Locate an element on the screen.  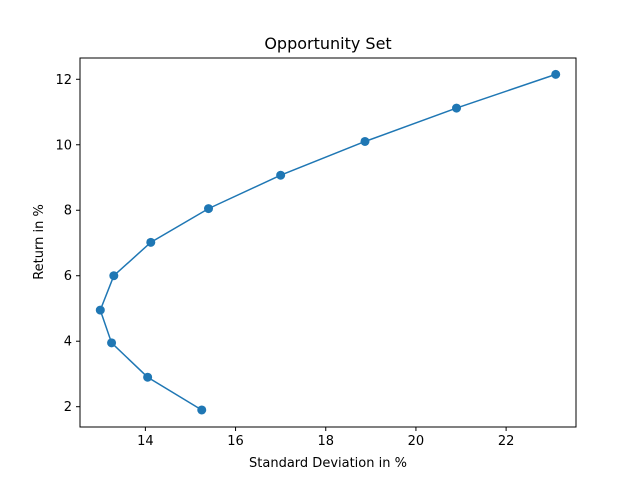
chart-title: Opportunity Set is located at coordinates (327, 43).